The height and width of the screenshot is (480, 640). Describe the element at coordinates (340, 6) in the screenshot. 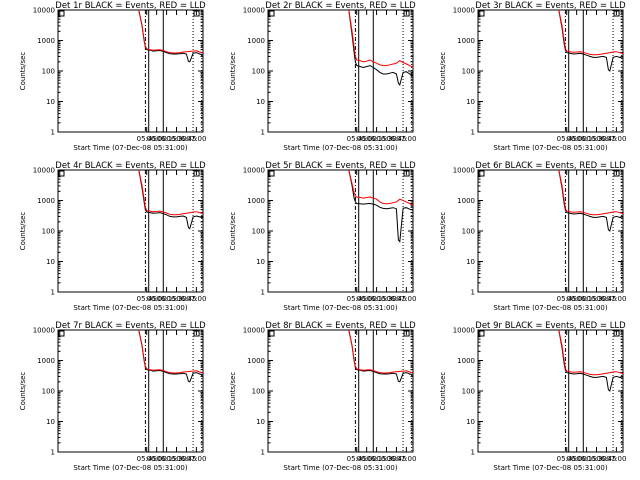

I see `panel-title: Det 2r BLACK = Events, RED = LLD` at that location.